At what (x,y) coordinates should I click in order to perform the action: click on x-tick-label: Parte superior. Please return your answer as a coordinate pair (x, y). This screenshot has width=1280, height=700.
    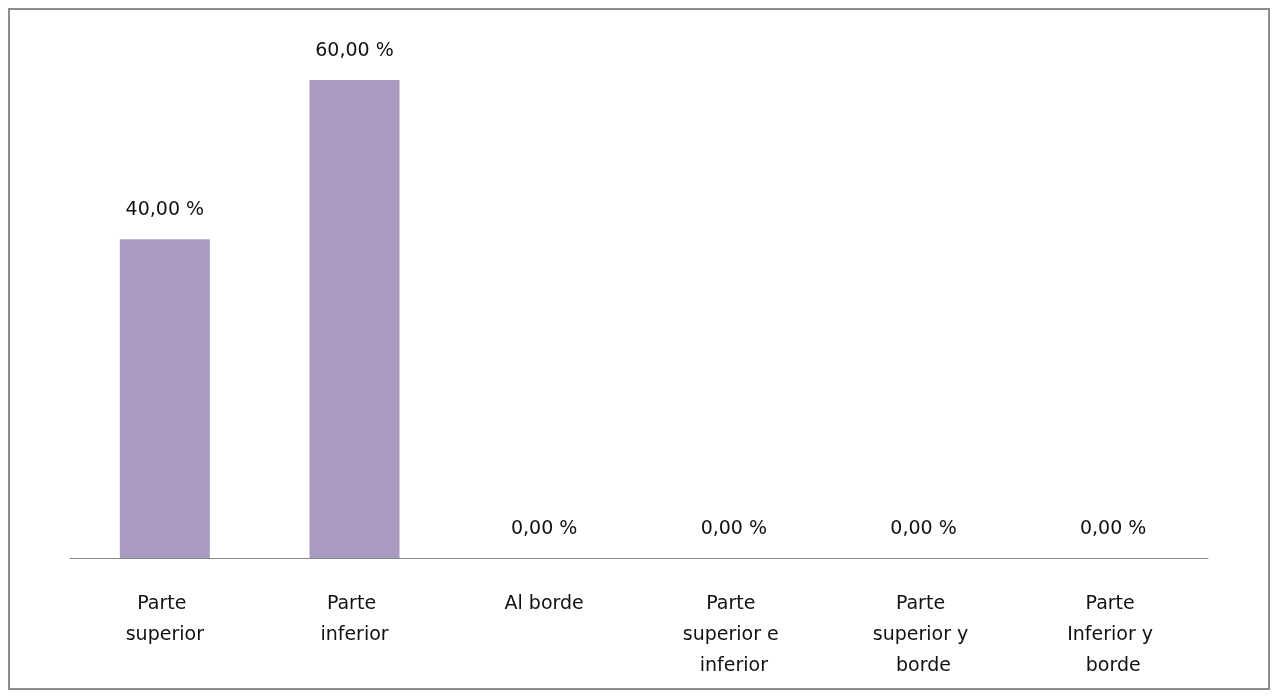
    Looking at the image, I should click on (165, 617).